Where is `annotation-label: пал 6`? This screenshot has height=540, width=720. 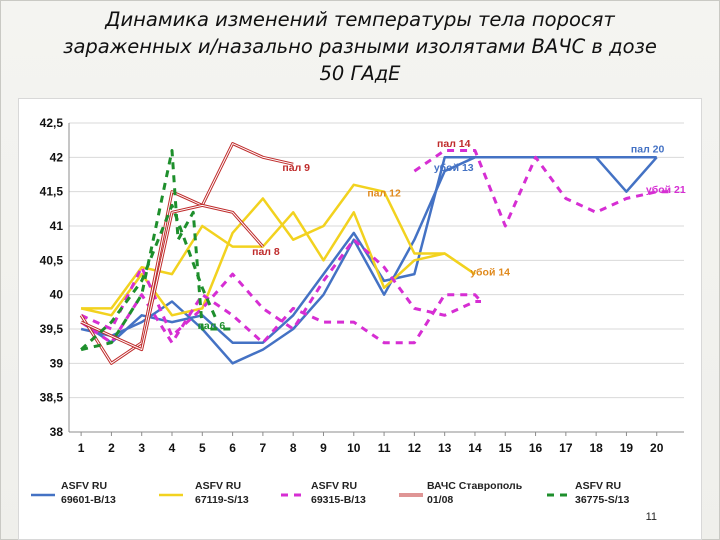
annotation-label: пал 6 is located at coordinates (212, 326).